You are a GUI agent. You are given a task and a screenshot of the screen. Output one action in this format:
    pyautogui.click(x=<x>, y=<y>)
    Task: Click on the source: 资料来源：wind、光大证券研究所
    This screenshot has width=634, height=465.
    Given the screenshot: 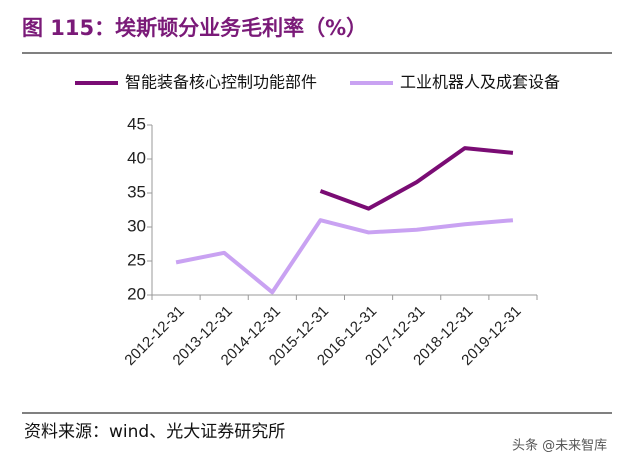 What is the action you would take?
    pyautogui.click(x=154, y=432)
    